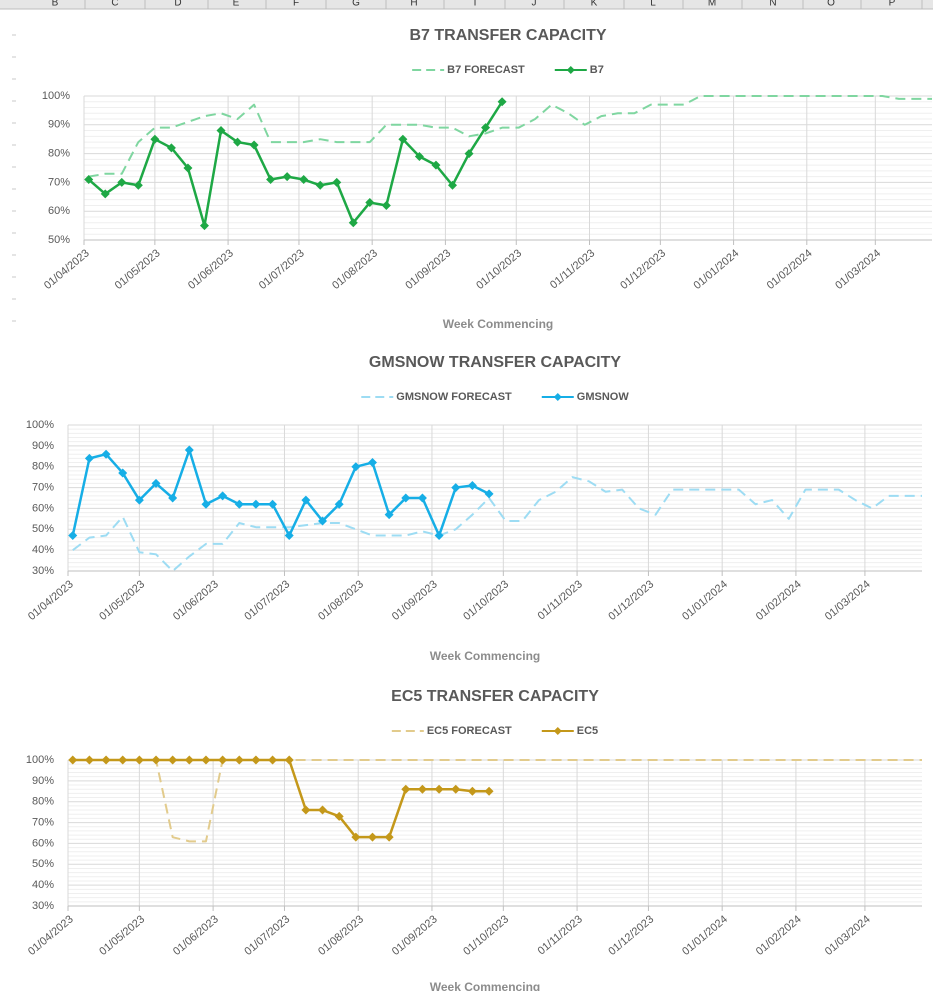  I want to click on column-letter: L, so click(653, 4).